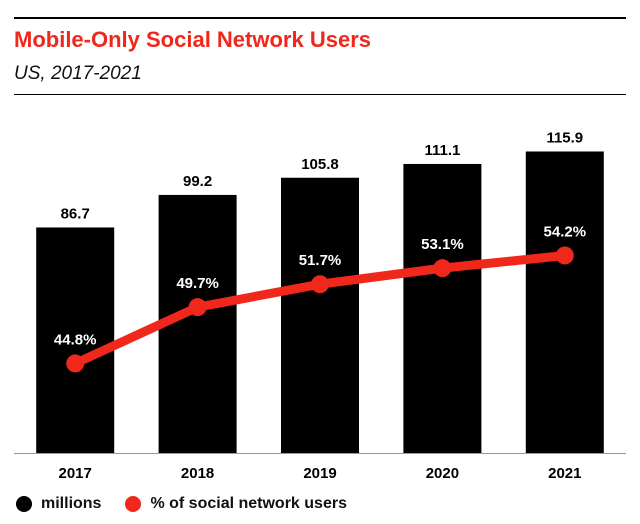 The image size is (640, 524). What do you see at coordinates (319, 473) in the screenshot?
I see `x-tick-label-2019: 2019` at bounding box center [319, 473].